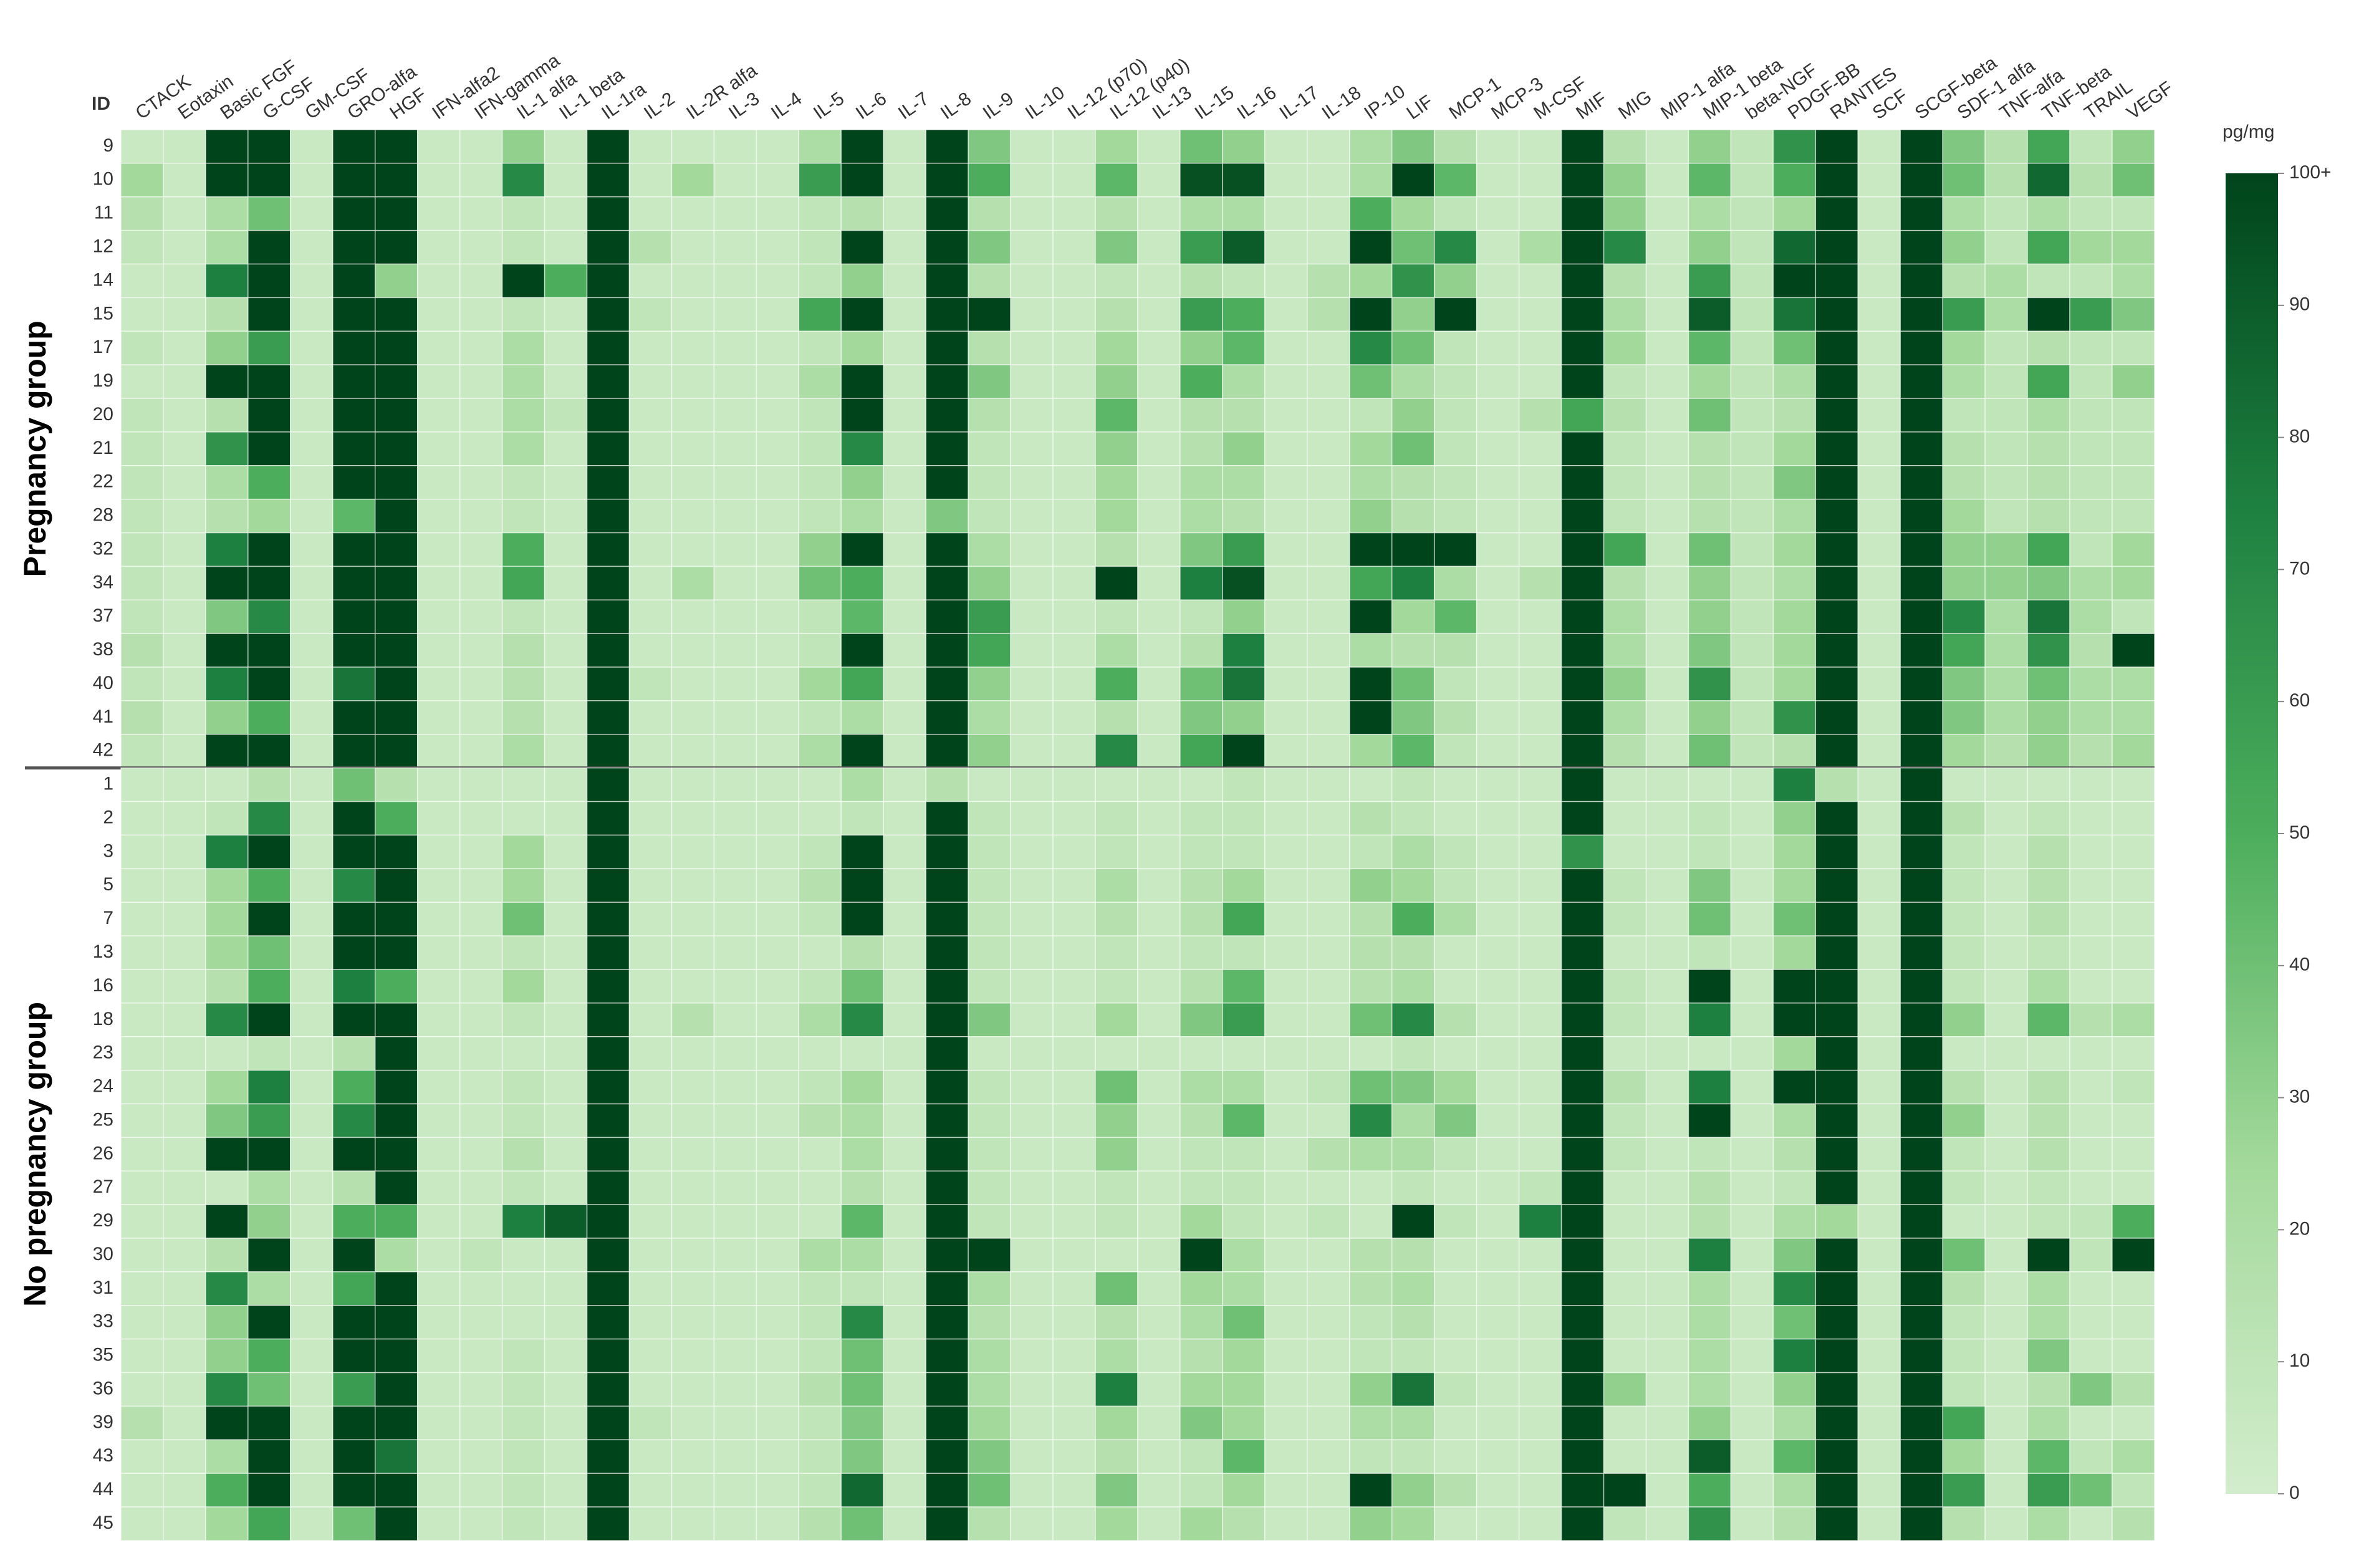 Image resolution: width=2369 pixels, height=1568 pixels. Describe the element at coordinates (108, 817) in the screenshot. I see `row-label: 2` at that location.